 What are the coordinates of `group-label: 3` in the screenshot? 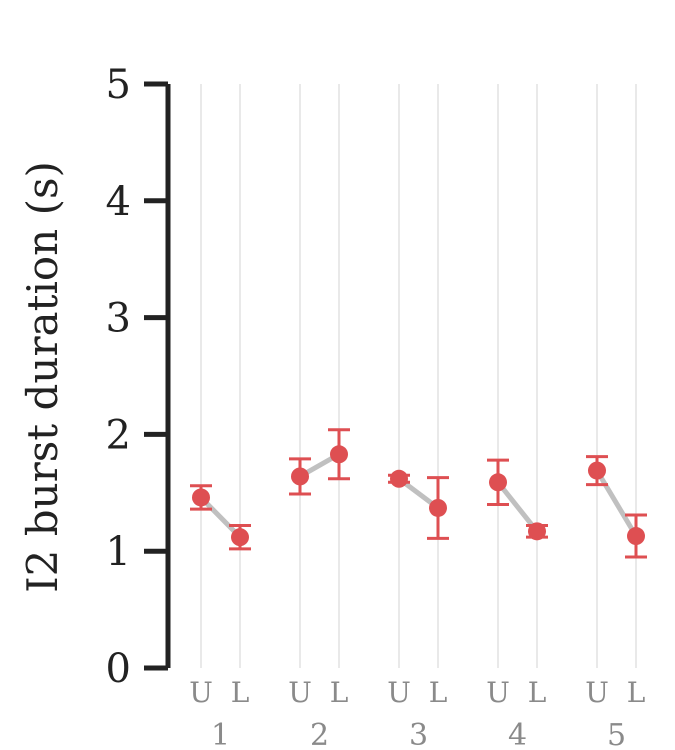 It's located at (418, 734).